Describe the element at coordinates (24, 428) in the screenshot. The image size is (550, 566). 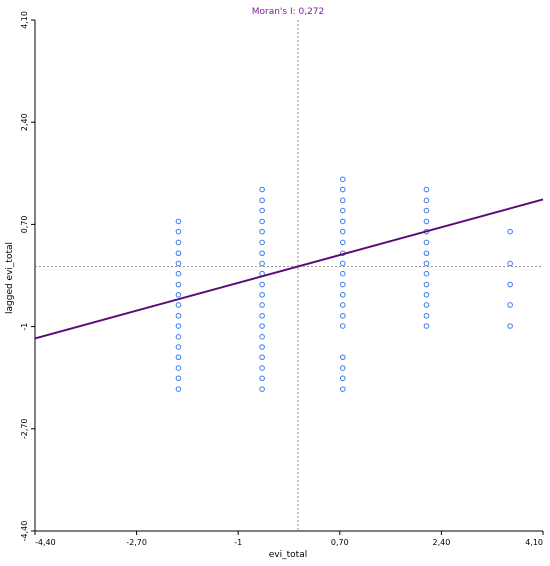
I see `y-tick-label: -2,70` at that location.